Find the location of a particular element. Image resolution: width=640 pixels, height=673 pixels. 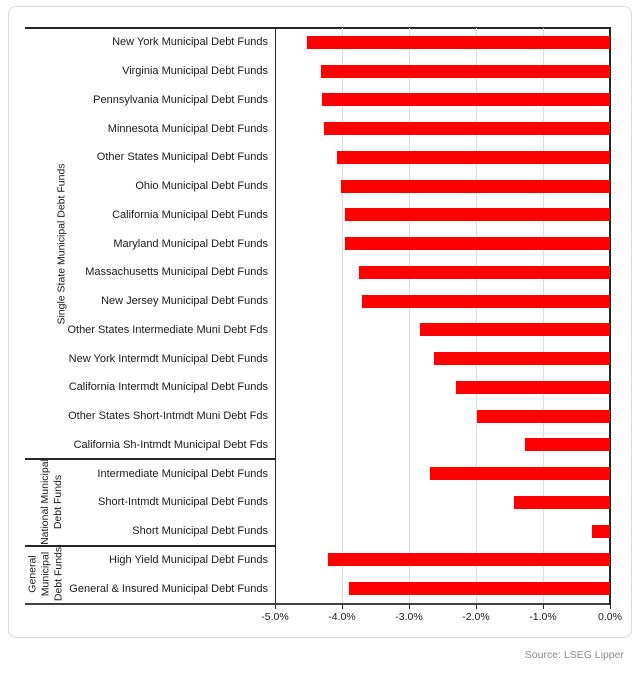

category-label: California Intermdt Municipal Debt Funds is located at coordinates (168, 387).